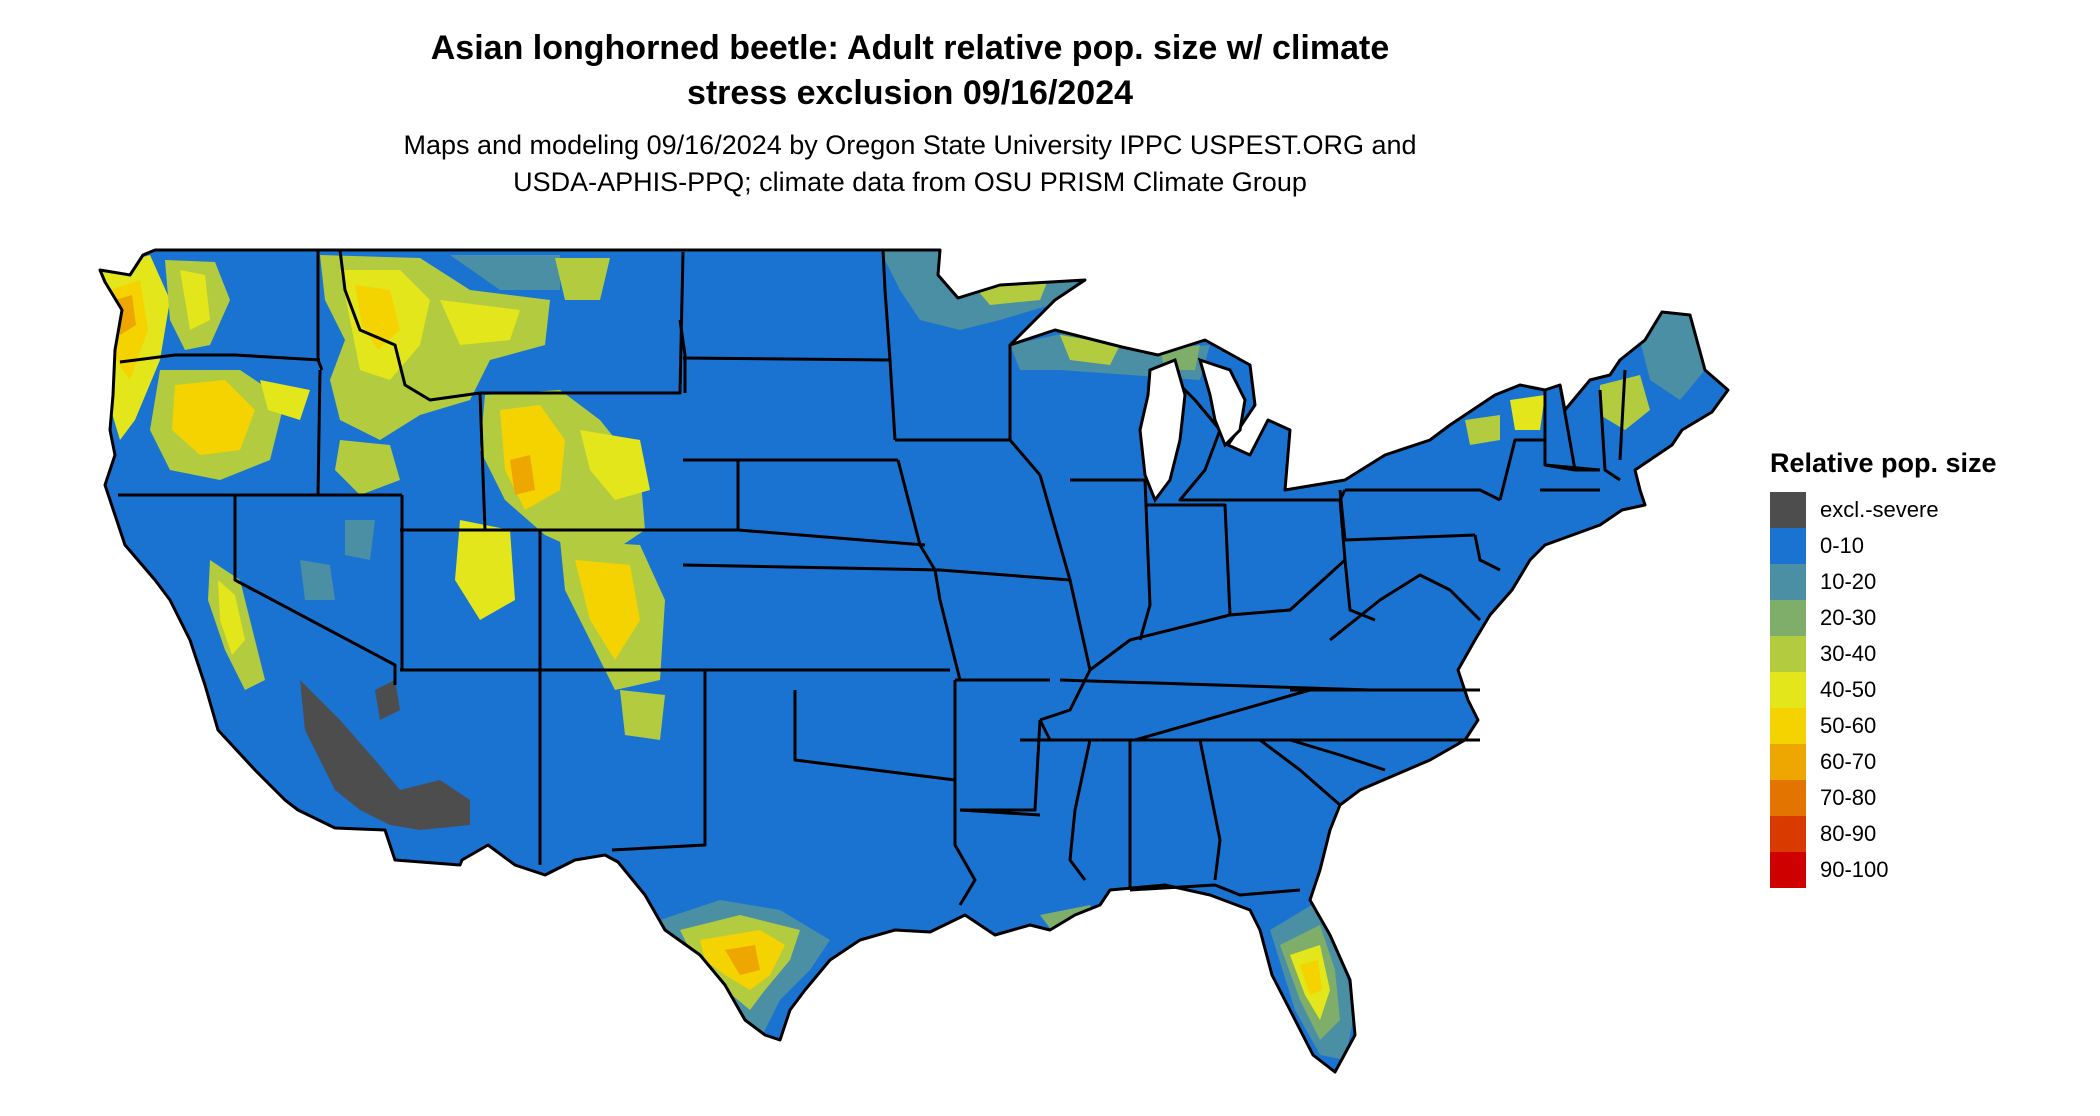  Describe the element at coordinates (1222, 402) in the screenshot. I see `lake-huron` at that location.